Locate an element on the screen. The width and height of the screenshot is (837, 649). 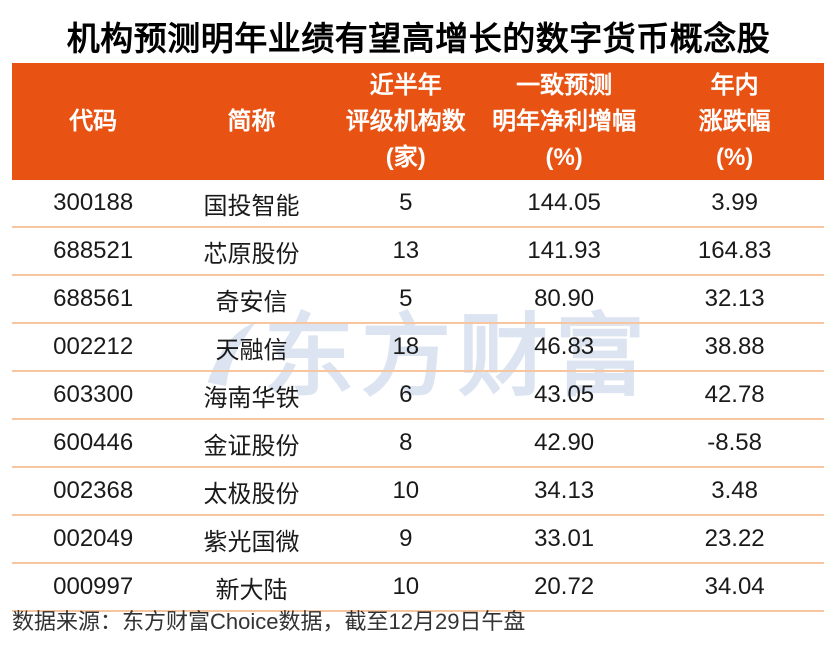
cell-profit-growth: 80.90 is located at coordinates (564, 298).